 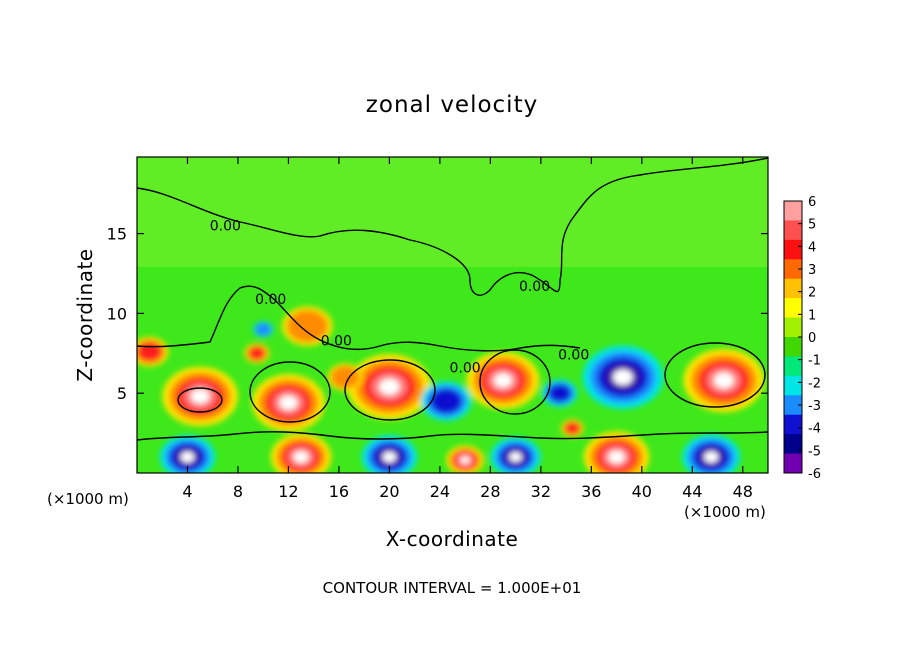 I want to click on x-tick-label: 20, so click(x=389, y=491).